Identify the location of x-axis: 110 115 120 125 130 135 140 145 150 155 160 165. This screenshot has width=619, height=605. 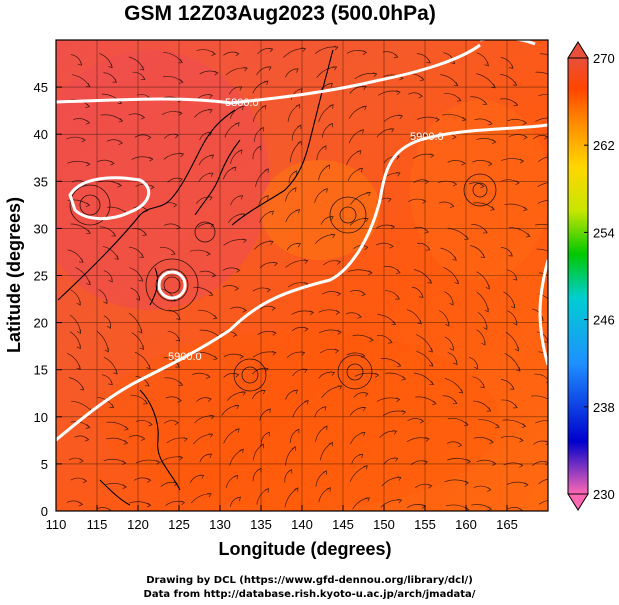
(282, 518).